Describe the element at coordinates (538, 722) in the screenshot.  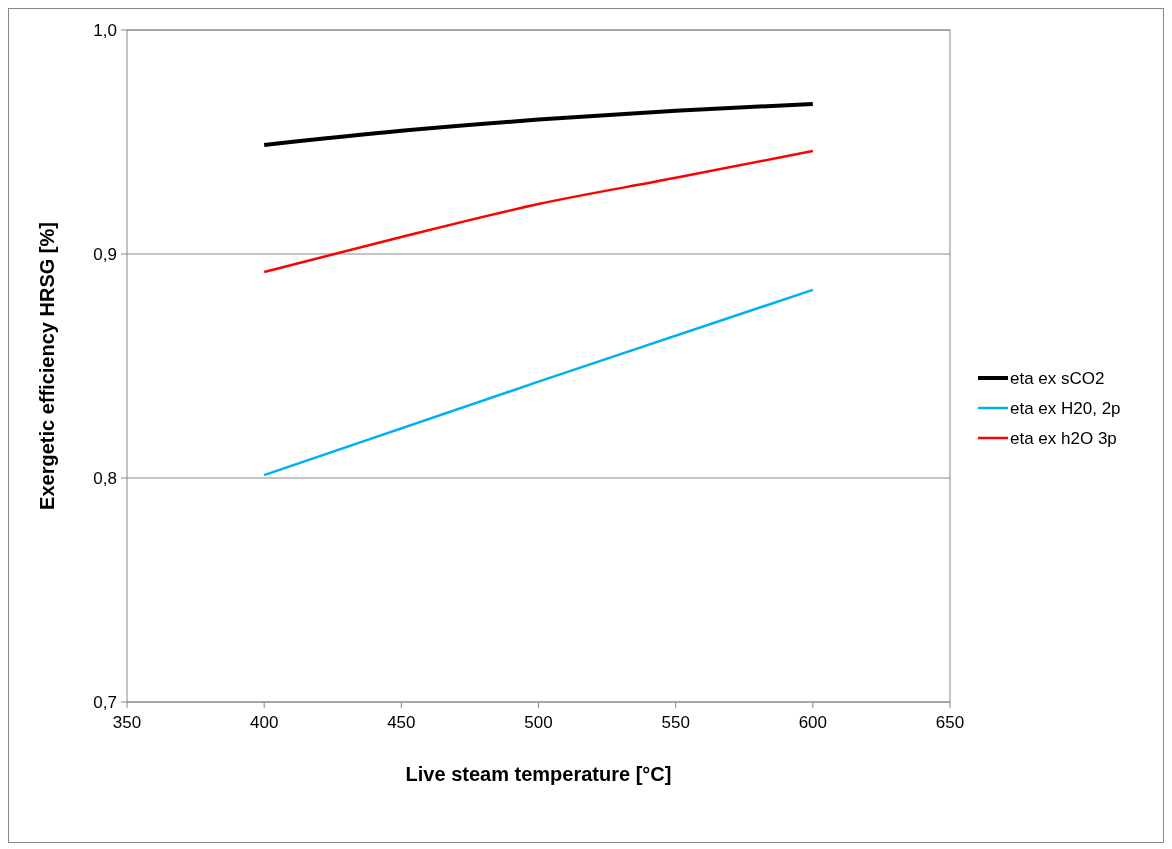
I see `x-tick-label: 500` at that location.